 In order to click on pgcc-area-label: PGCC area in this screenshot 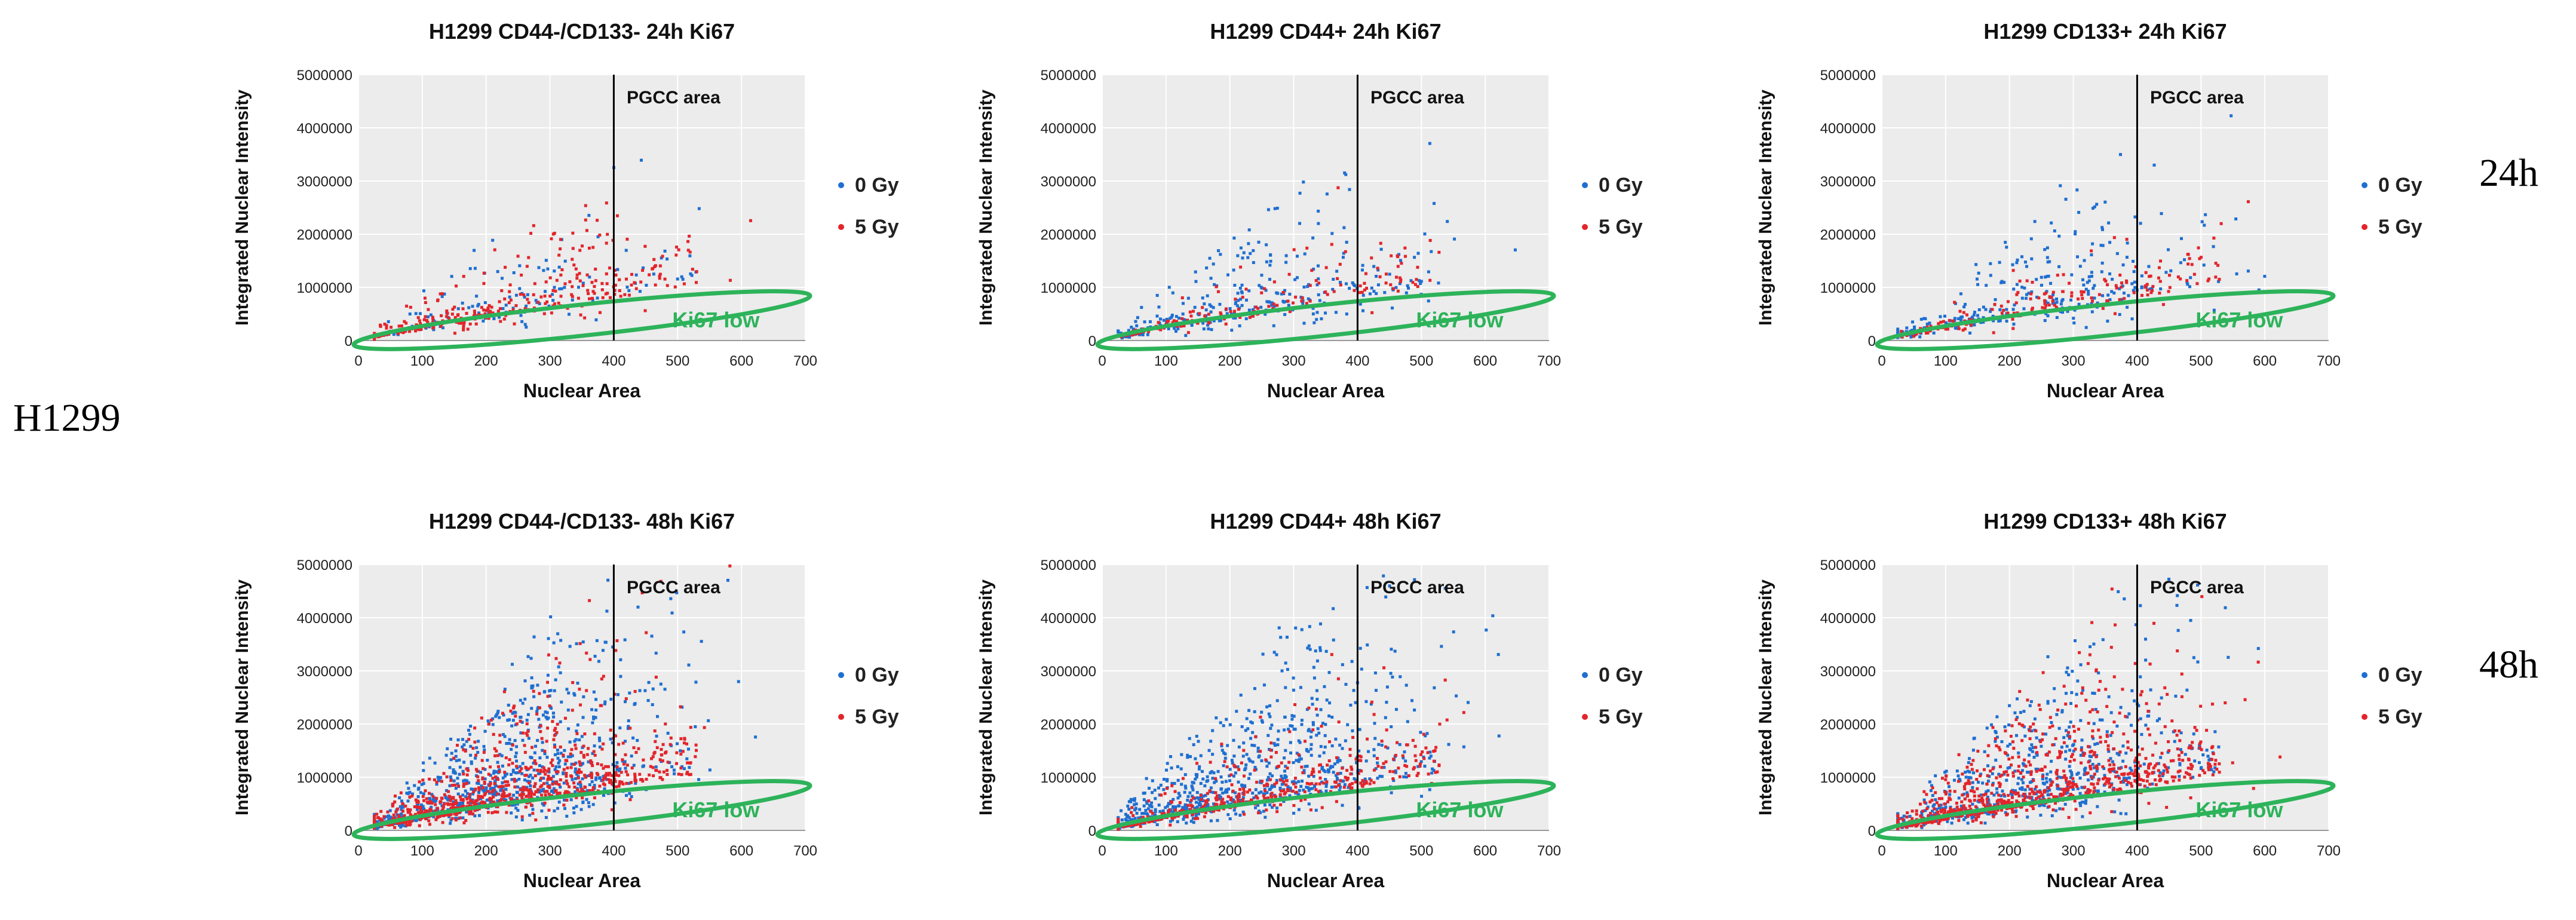, I will do `click(2197, 98)`.